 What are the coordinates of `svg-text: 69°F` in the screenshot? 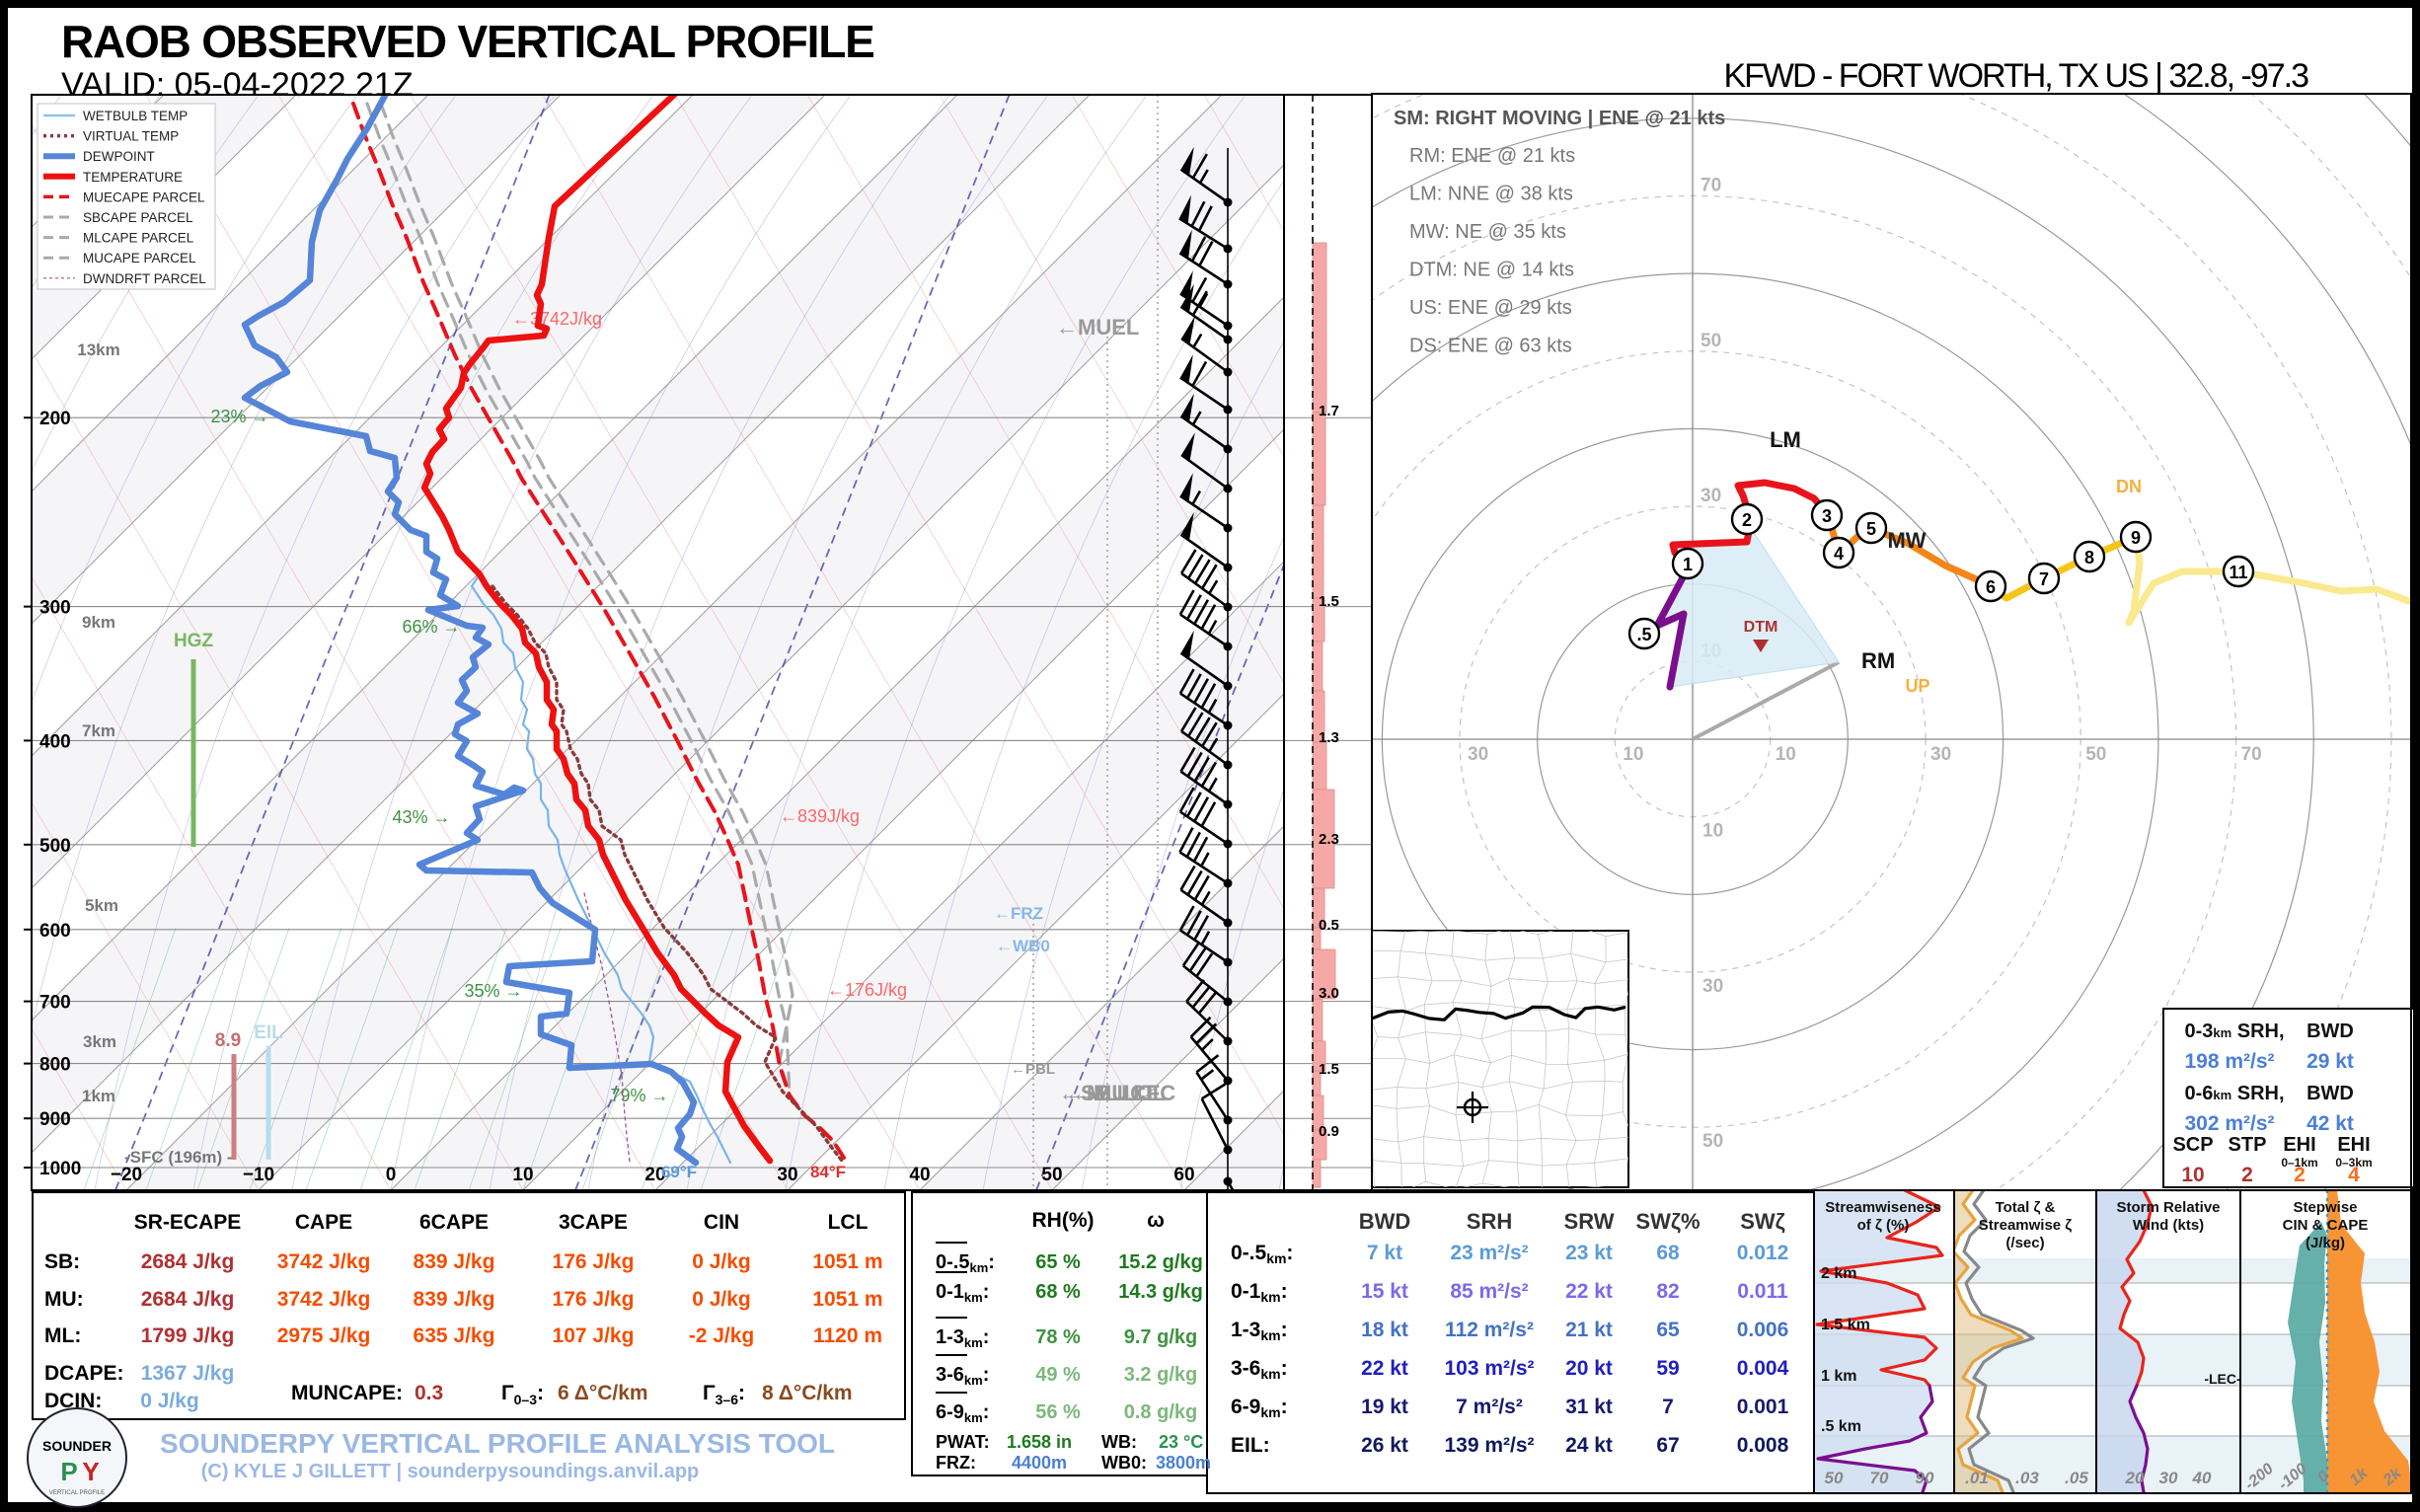 It's located at (679, 1172).